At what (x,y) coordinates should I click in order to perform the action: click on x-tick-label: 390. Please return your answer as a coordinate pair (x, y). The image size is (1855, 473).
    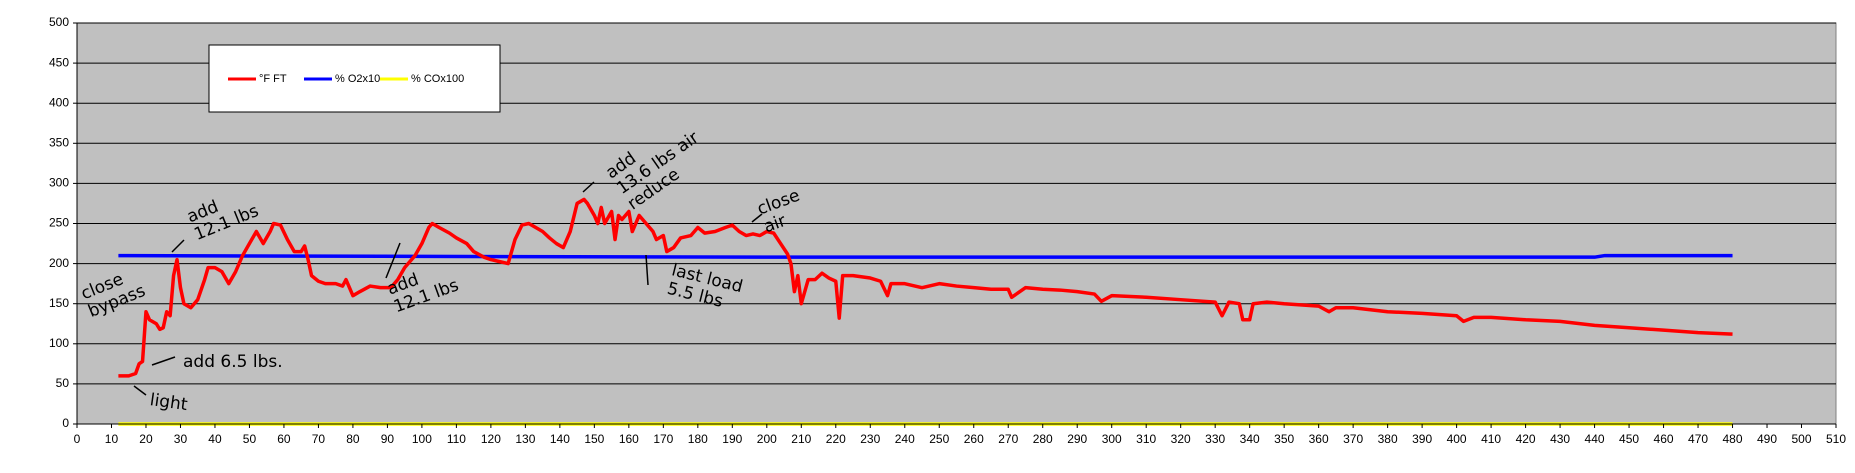
    Looking at the image, I should click on (1422, 439).